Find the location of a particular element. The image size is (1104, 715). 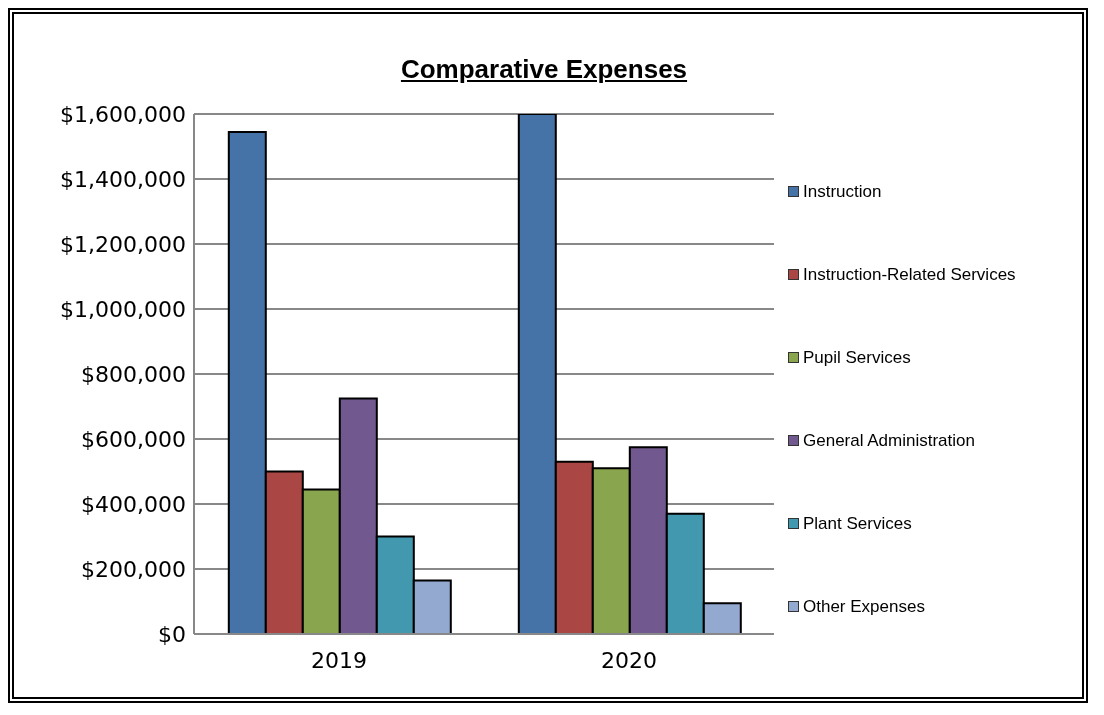

legend-label: Pupil Services is located at coordinates (857, 357).